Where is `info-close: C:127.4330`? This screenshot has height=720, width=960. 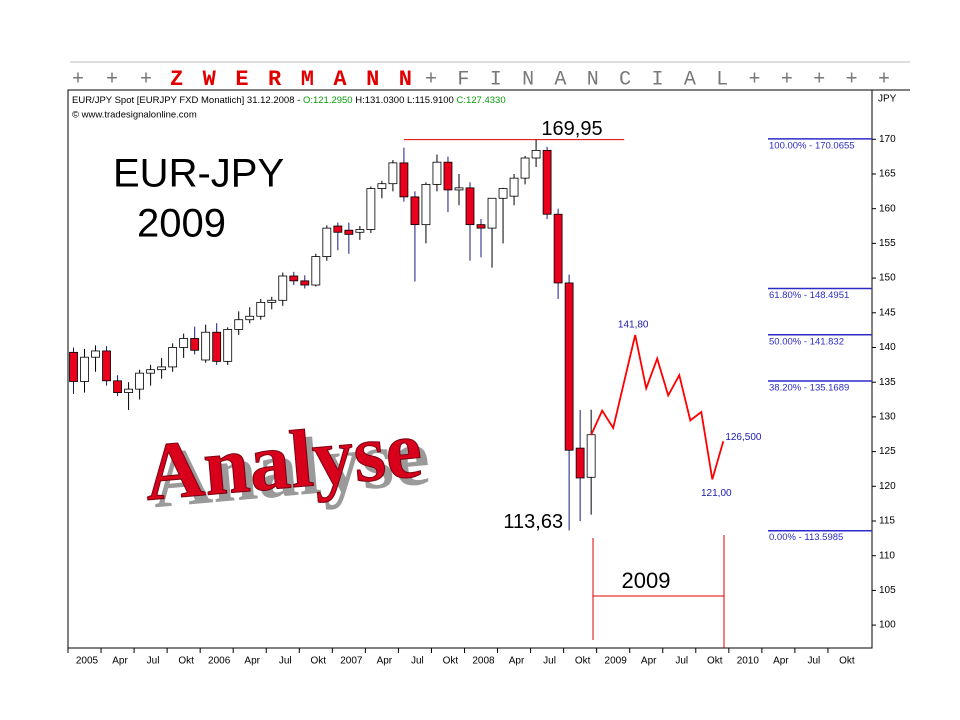
info-close: C:127.4330 is located at coordinates (480, 100).